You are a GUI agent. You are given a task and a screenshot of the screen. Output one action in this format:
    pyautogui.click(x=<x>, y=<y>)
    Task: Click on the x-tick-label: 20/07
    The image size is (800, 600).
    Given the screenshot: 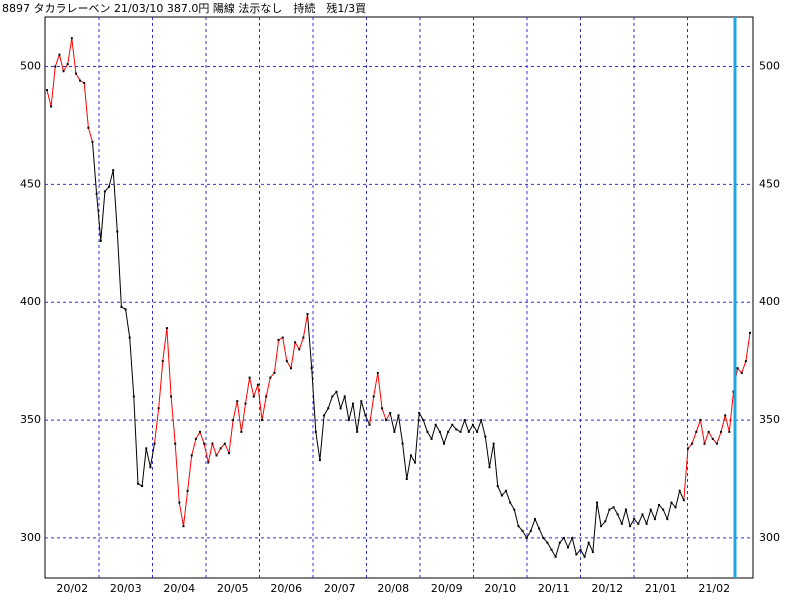 What is the action you would take?
    pyautogui.click(x=340, y=588)
    